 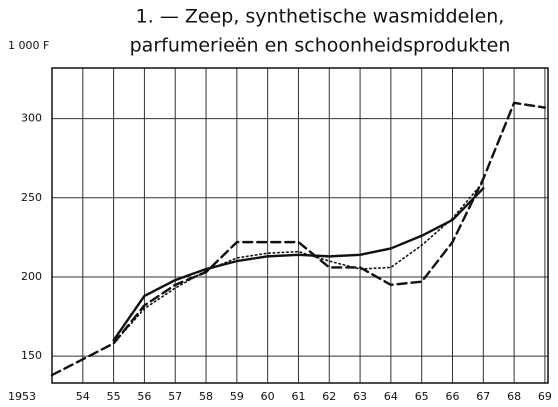 I want to click on x-tick-label: 54, so click(x=83, y=396).